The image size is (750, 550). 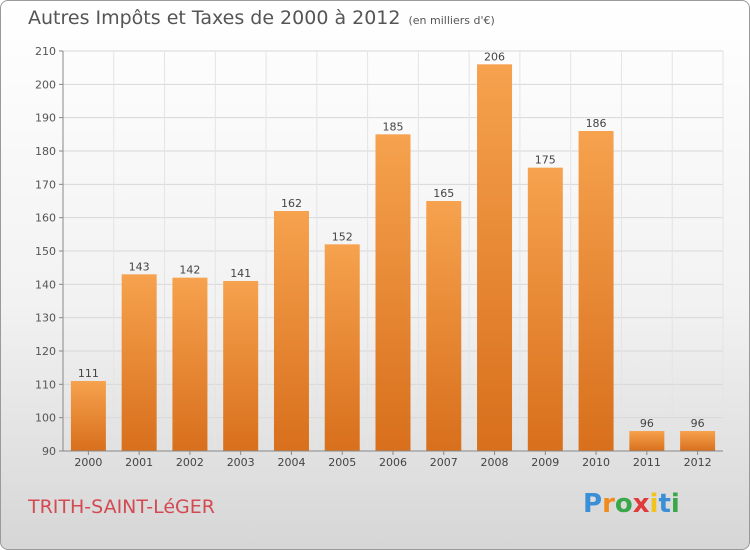 What do you see at coordinates (241, 462) in the screenshot?
I see `x-tick-label: 2003` at bounding box center [241, 462].